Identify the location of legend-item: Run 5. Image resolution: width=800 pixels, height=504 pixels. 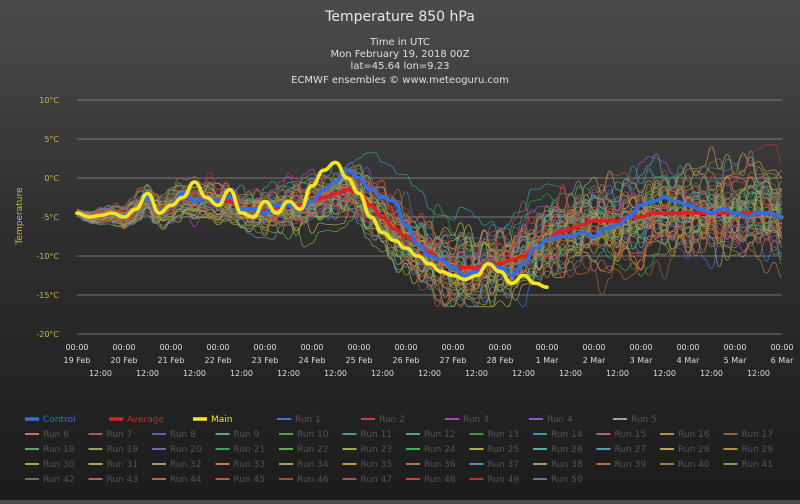
(635, 420).